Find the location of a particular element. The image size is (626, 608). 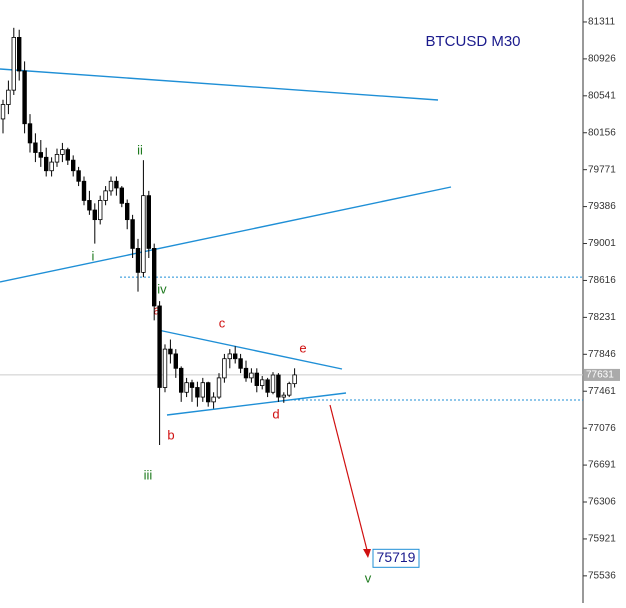

target-label: 75719 is located at coordinates (396, 557).